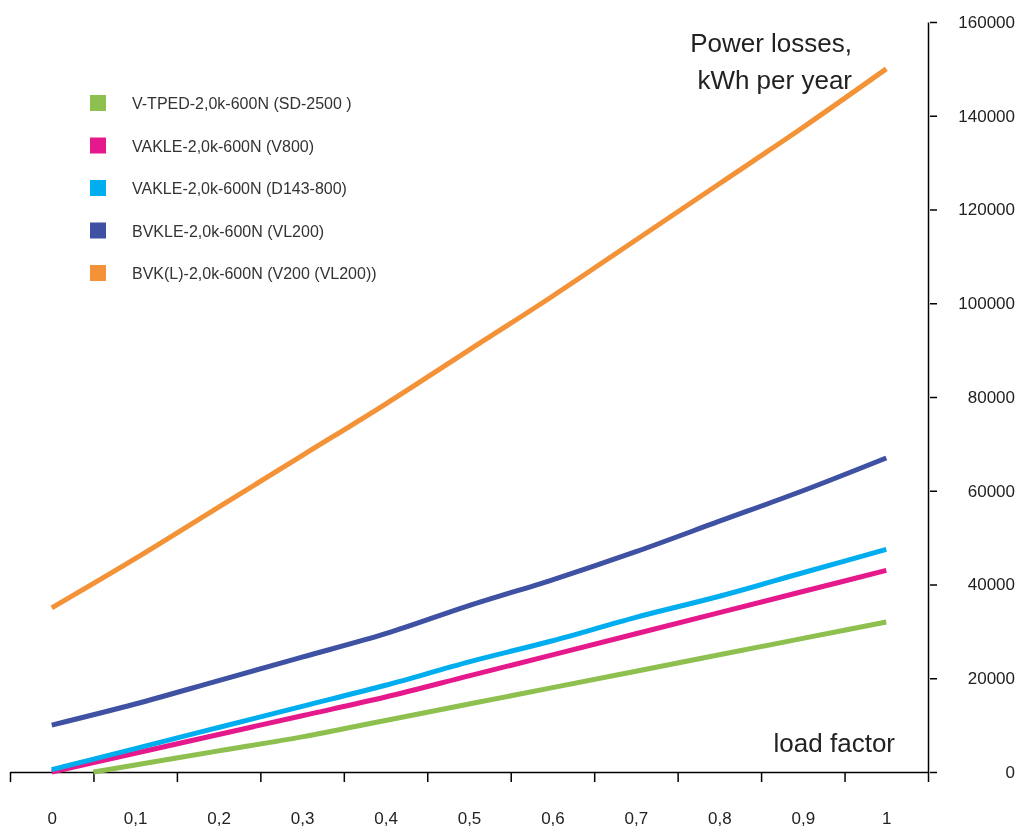  What do you see at coordinates (991, 491) in the screenshot?
I see `y-tick-label: 60000` at bounding box center [991, 491].